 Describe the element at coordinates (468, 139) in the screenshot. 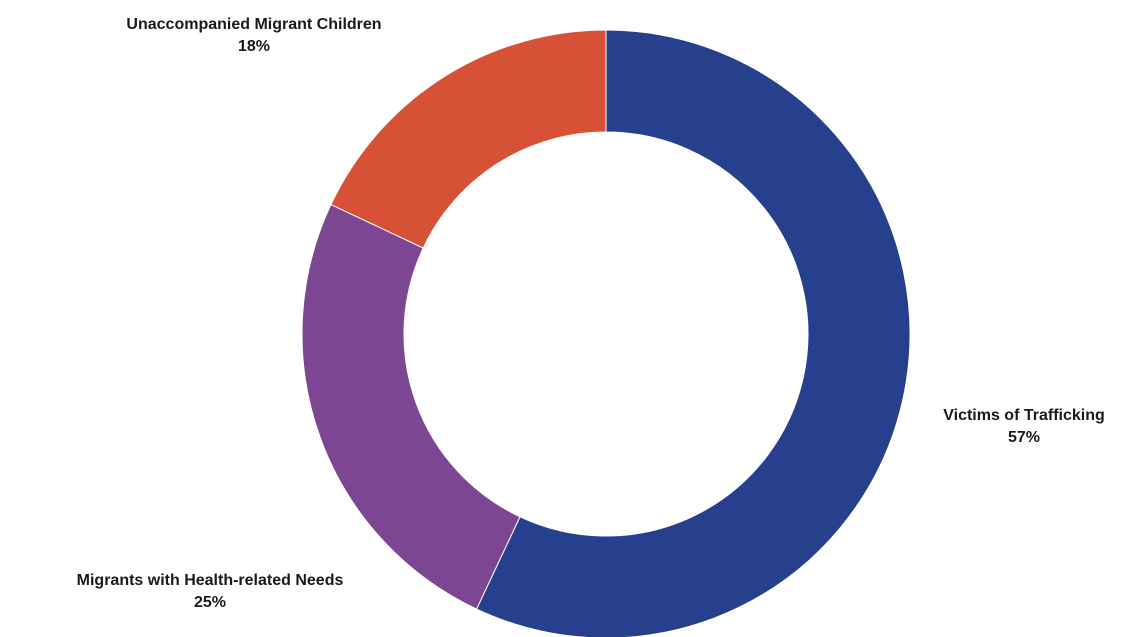

I see `slice-unaccompanied-migrant-children` at that location.